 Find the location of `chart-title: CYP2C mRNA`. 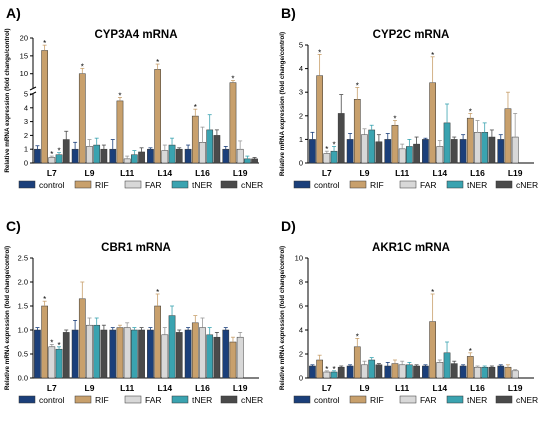

chart-title: CYP2C mRNA is located at coordinates (411, 35).